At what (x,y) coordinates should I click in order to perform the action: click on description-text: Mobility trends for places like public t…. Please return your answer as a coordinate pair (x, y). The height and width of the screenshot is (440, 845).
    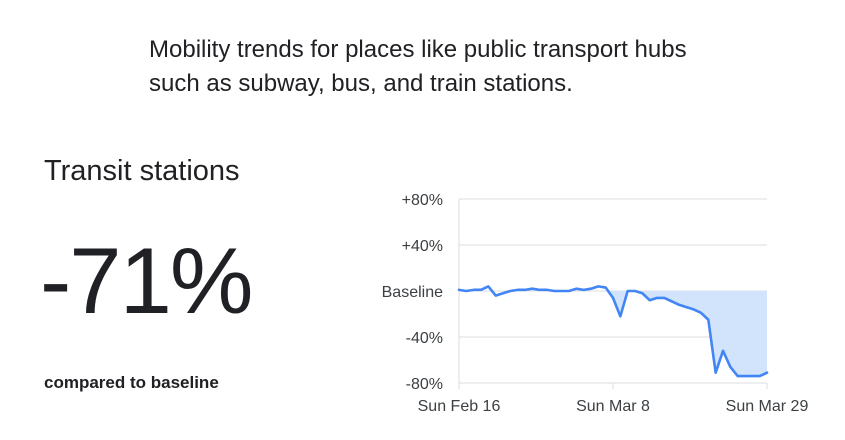
    Looking at the image, I should click on (418, 66).